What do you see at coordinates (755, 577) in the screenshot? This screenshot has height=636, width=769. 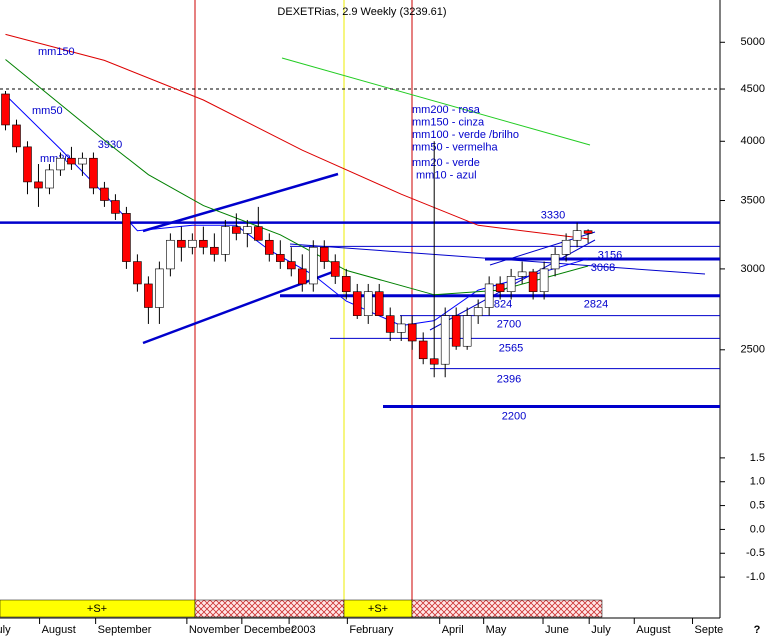 I see `y2-tick-label: -1.0` at bounding box center [755, 577].